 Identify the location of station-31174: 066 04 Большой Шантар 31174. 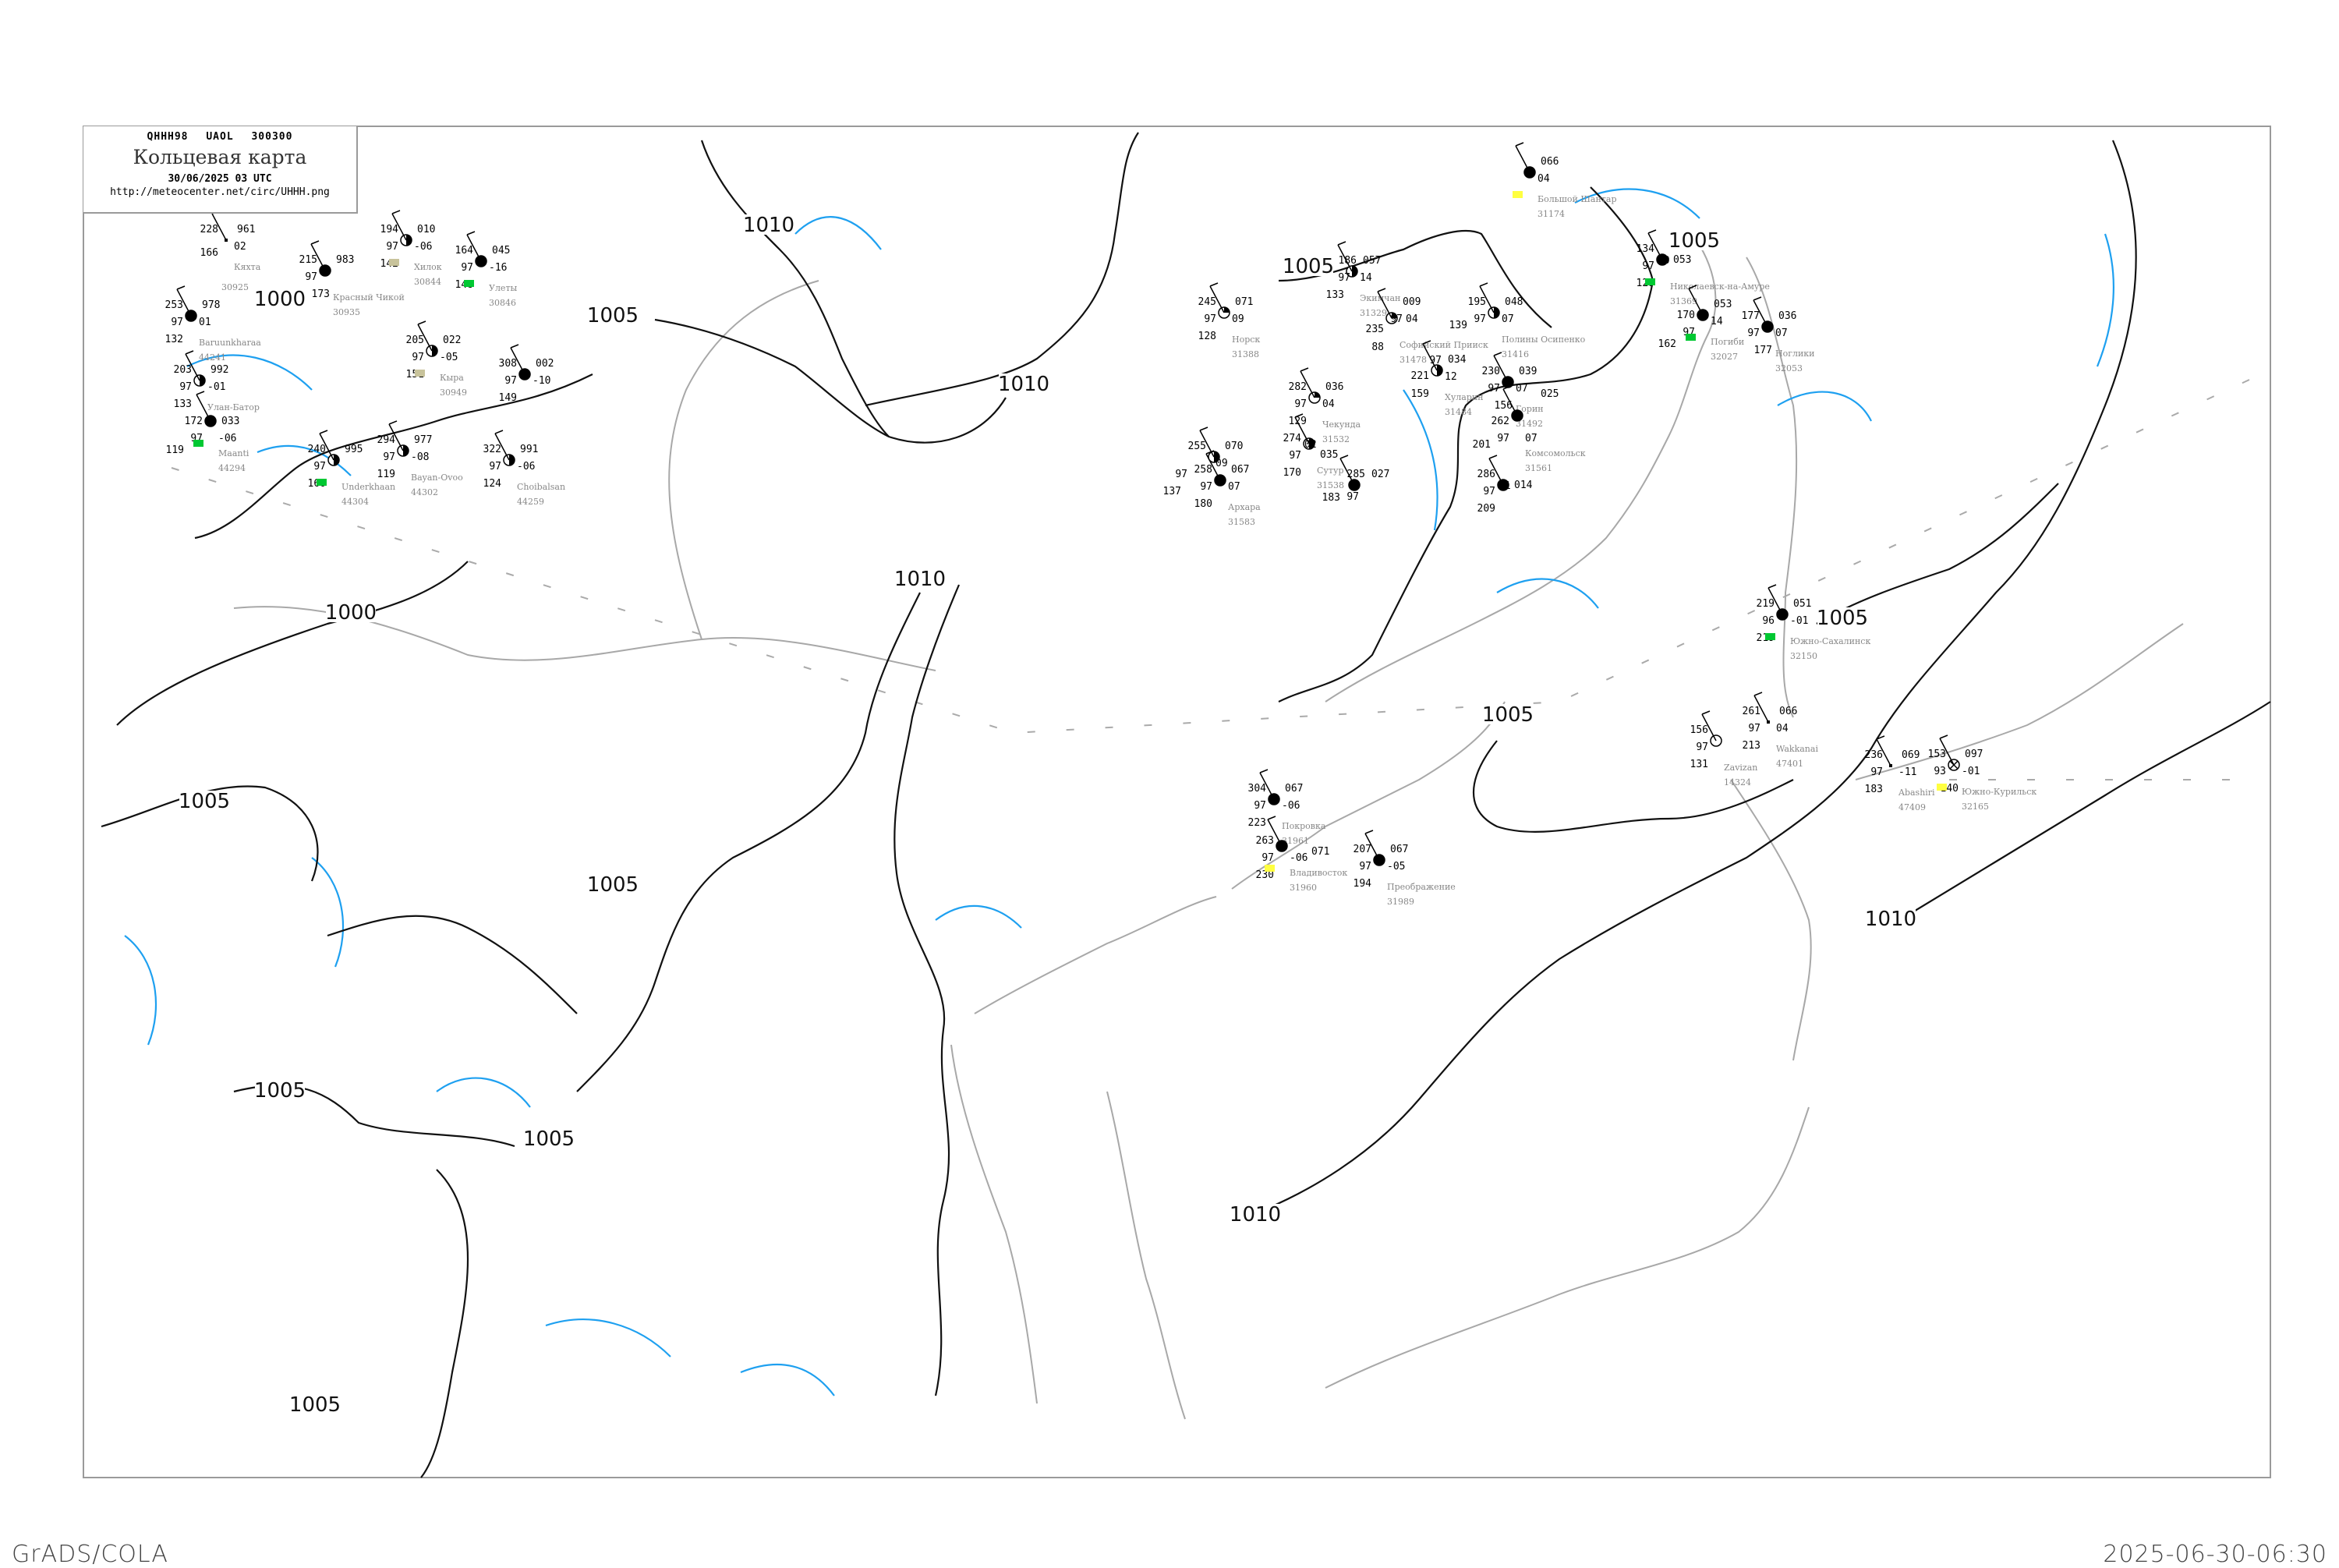
(1565, 180).